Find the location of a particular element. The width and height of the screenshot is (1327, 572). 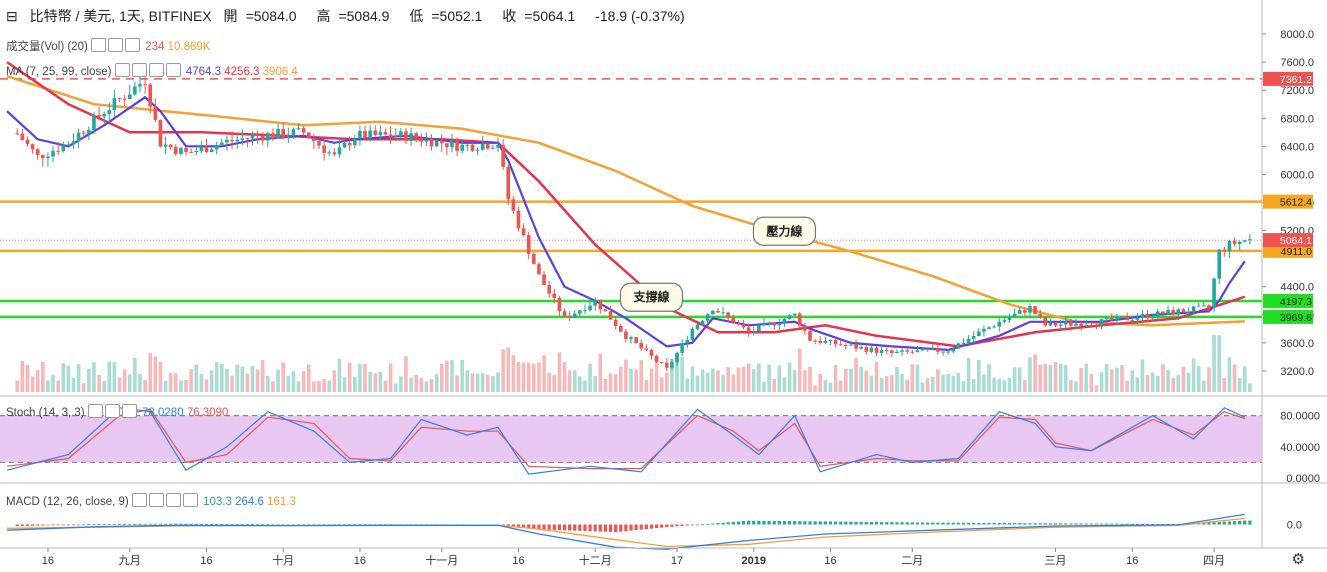

callout-bubble is located at coordinates (651, 297).